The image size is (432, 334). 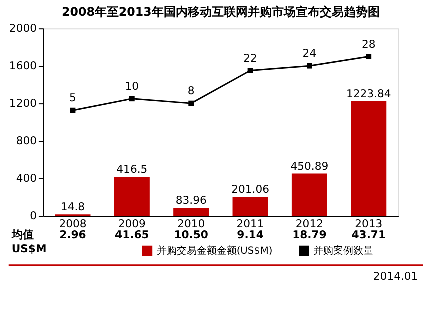 What do you see at coordinates (132, 169) in the screenshot?
I see `data-label: 416.5` at bounding box center [132, 169].